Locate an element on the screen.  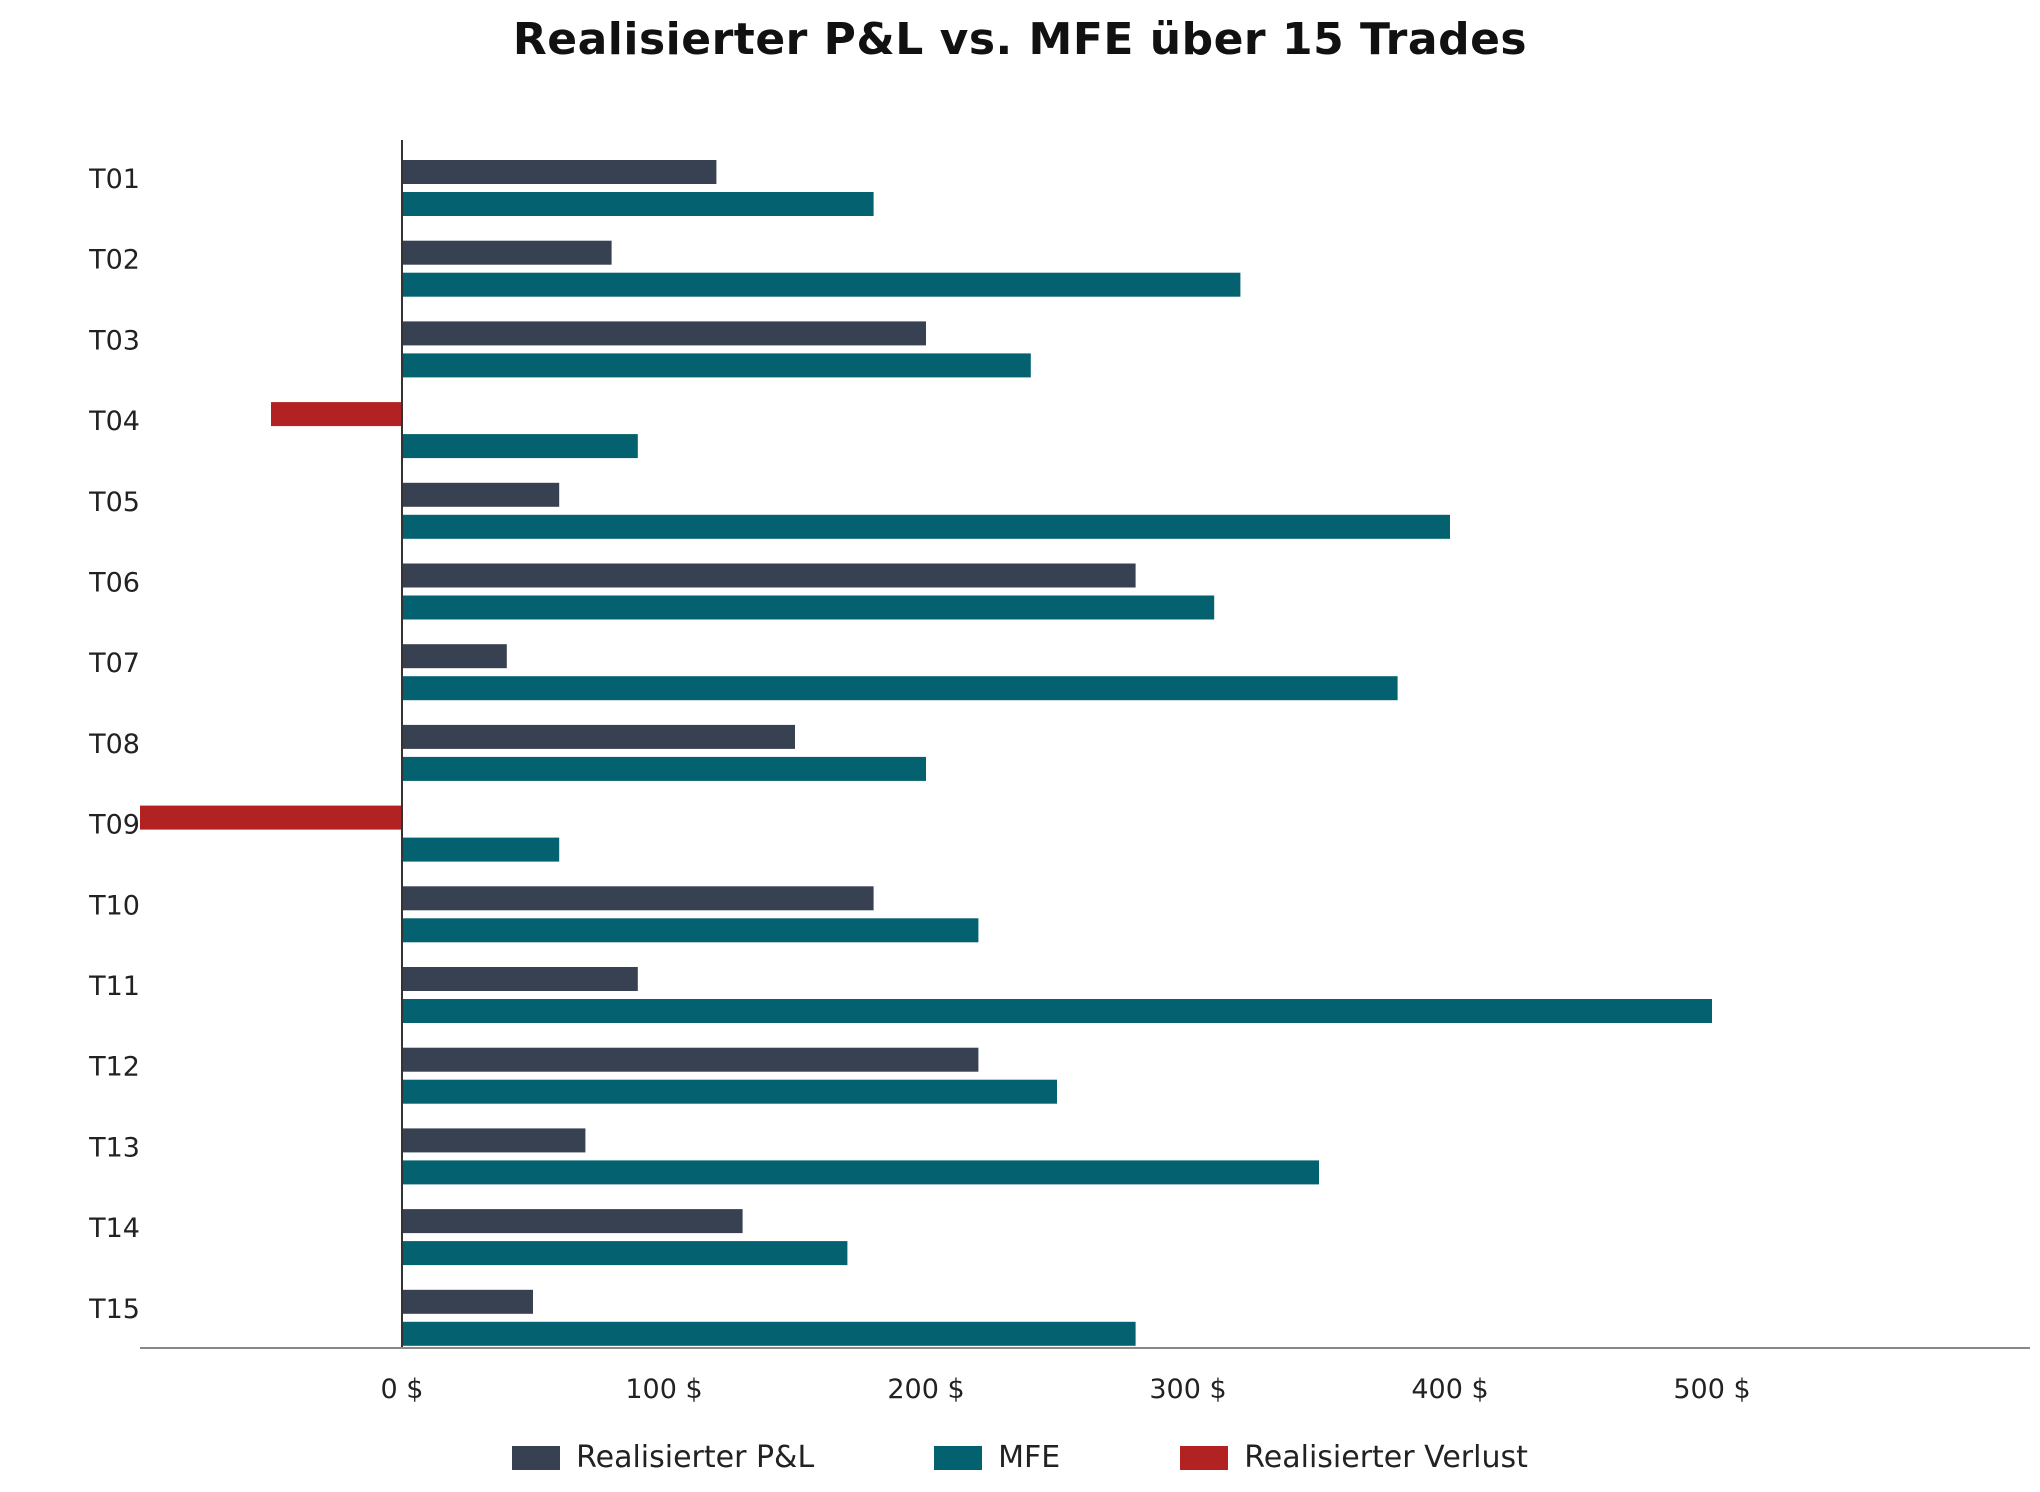
category-label: T12 is located at coordinates (114, 1067).